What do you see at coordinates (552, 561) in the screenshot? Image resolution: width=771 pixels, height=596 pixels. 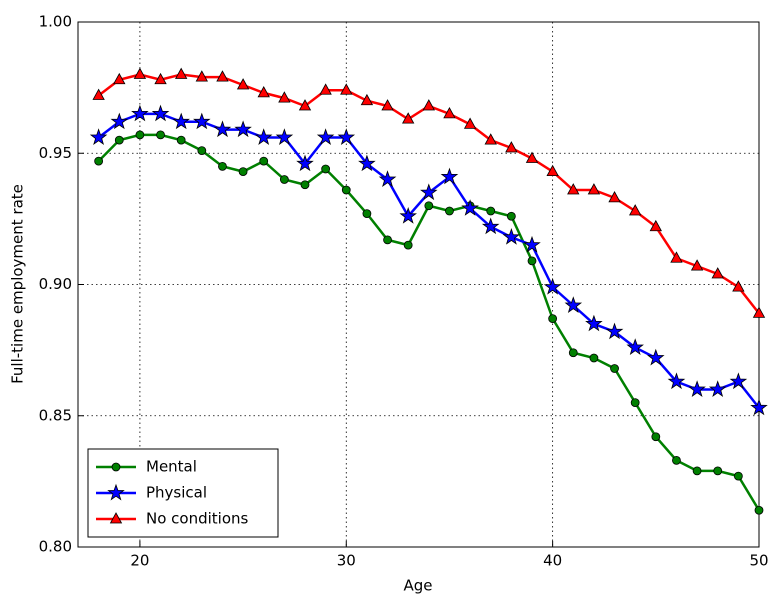 I see `x-tick-label: 40` at bounding box center [552, 561].